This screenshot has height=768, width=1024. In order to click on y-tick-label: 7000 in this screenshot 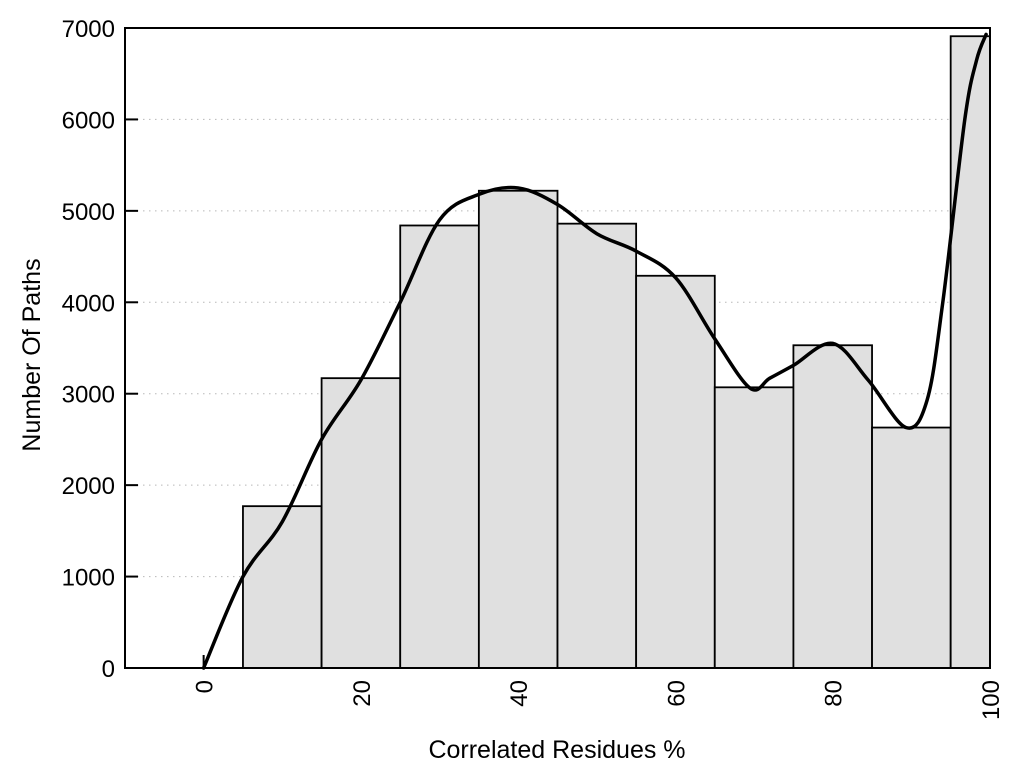, I will do `click(88, 29)`.